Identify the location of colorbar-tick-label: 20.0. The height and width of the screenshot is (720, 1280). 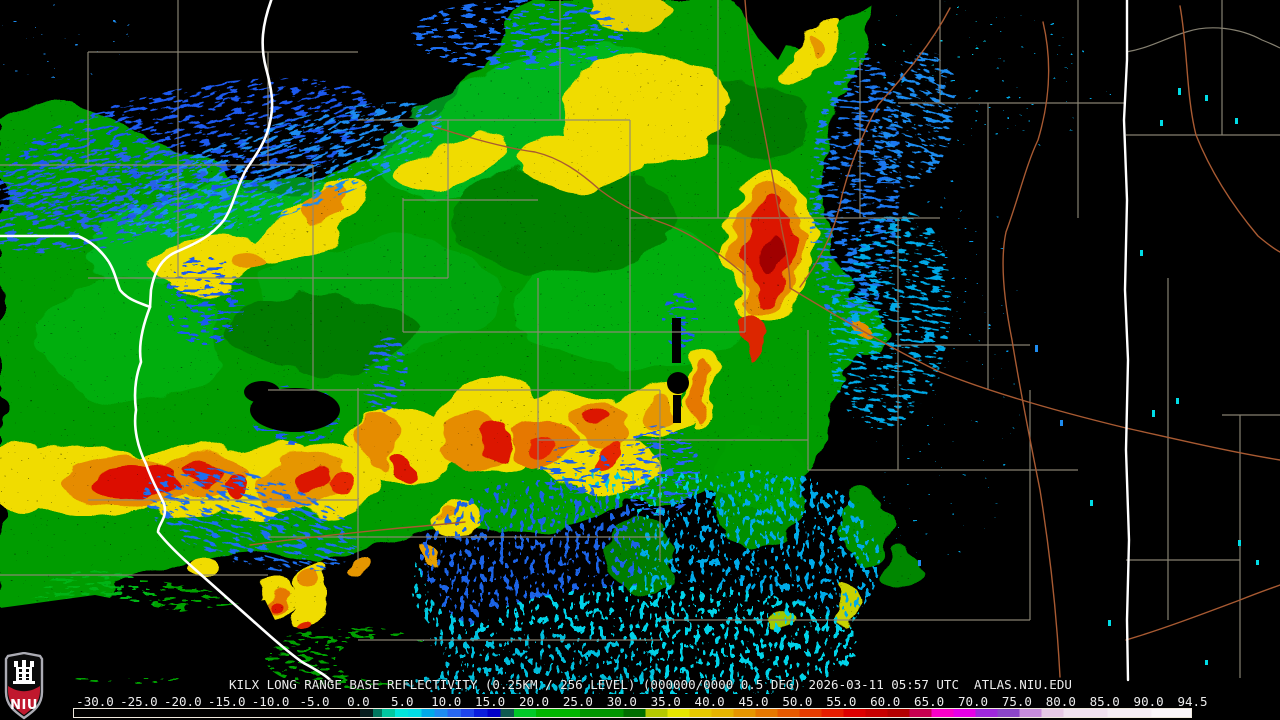
(534, 701).